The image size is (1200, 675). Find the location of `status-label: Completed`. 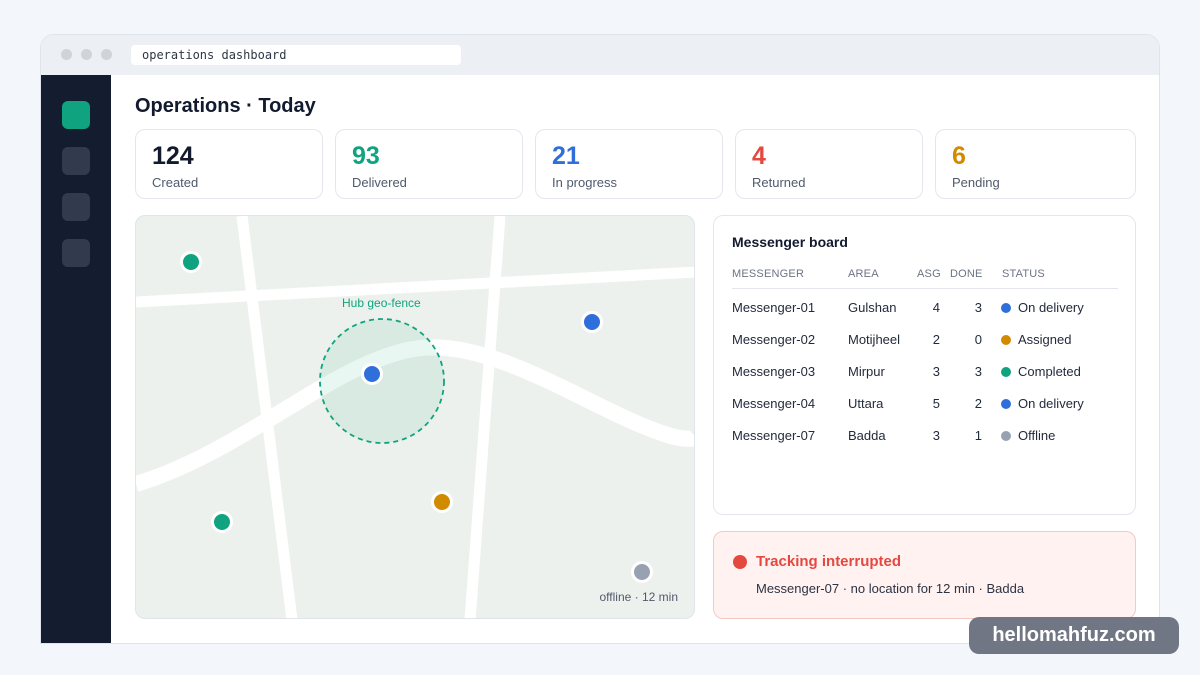

status-label: Completed is located at coordinates (1049, 371).